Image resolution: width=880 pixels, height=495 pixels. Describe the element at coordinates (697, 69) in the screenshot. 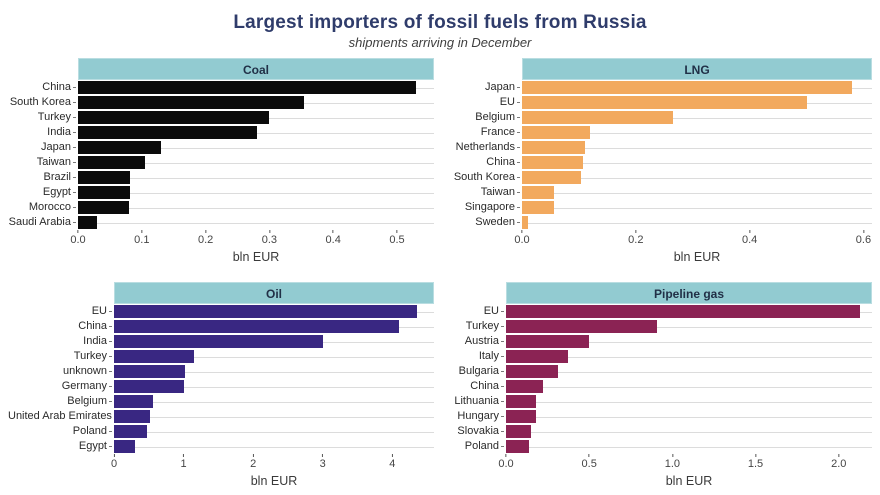

I see `panel-header: LNG` at that location.